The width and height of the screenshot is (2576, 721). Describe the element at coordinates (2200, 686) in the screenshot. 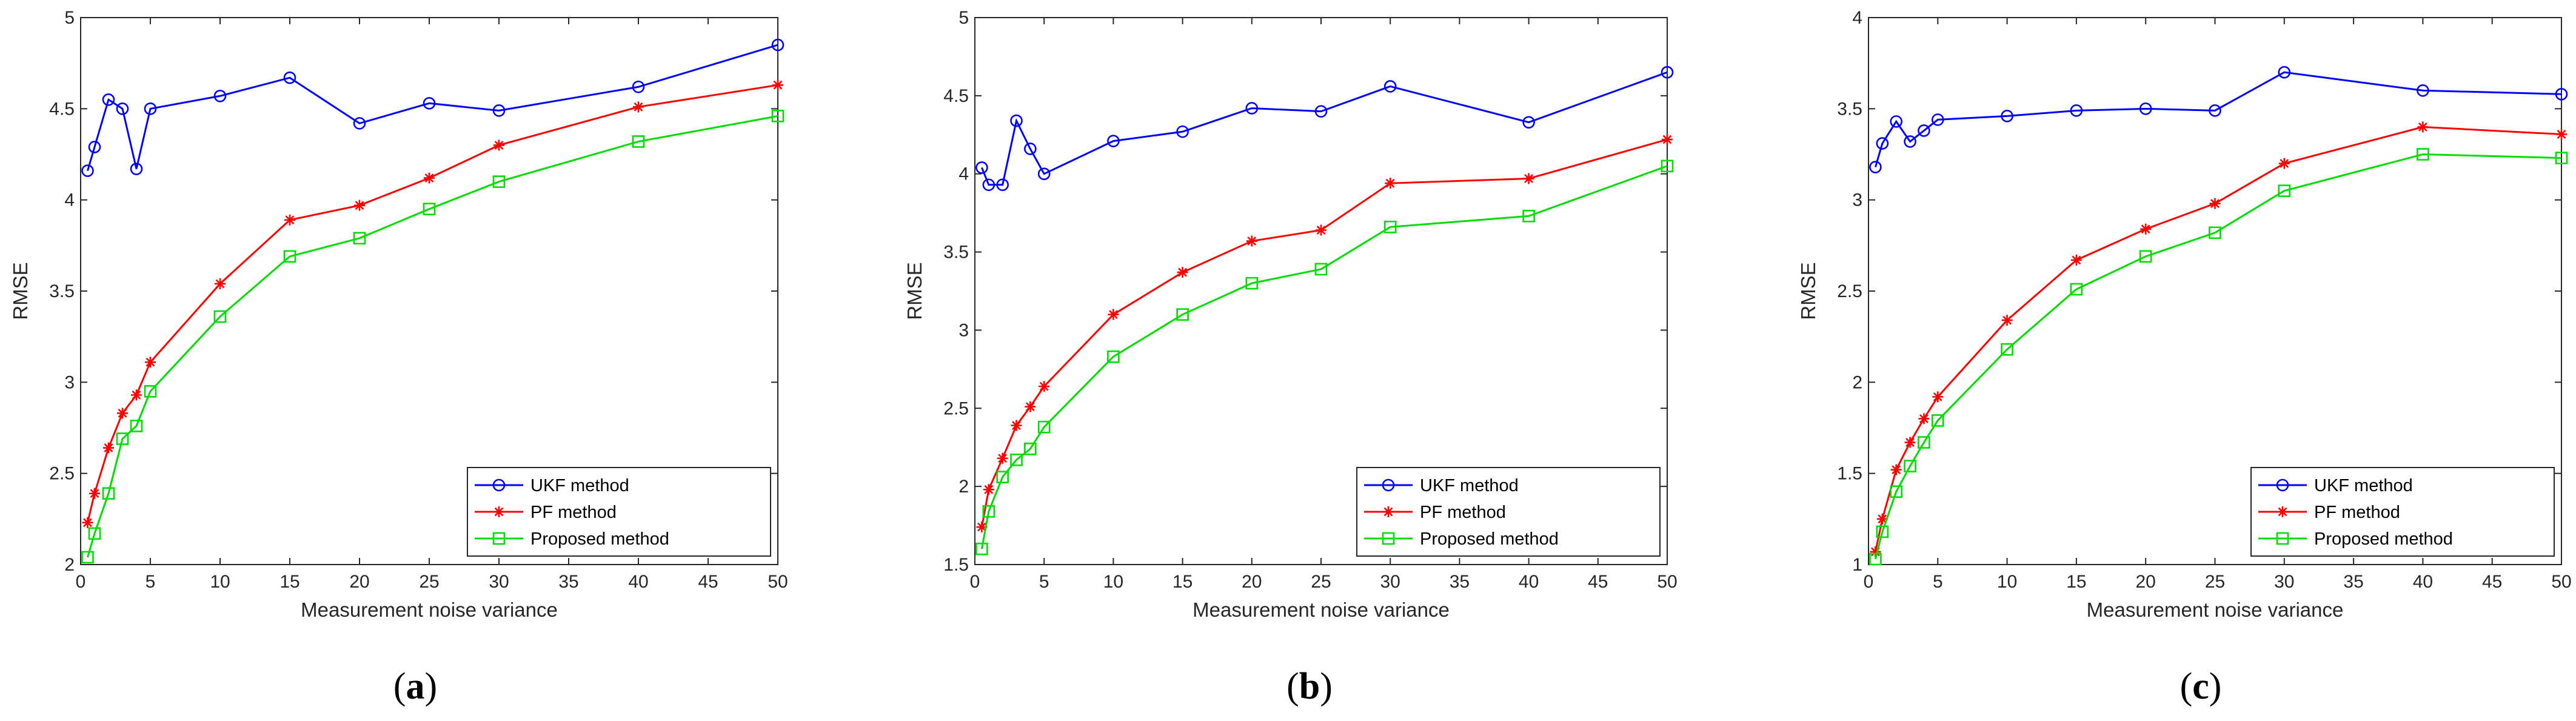

I see `caption-letter: c` at that location.